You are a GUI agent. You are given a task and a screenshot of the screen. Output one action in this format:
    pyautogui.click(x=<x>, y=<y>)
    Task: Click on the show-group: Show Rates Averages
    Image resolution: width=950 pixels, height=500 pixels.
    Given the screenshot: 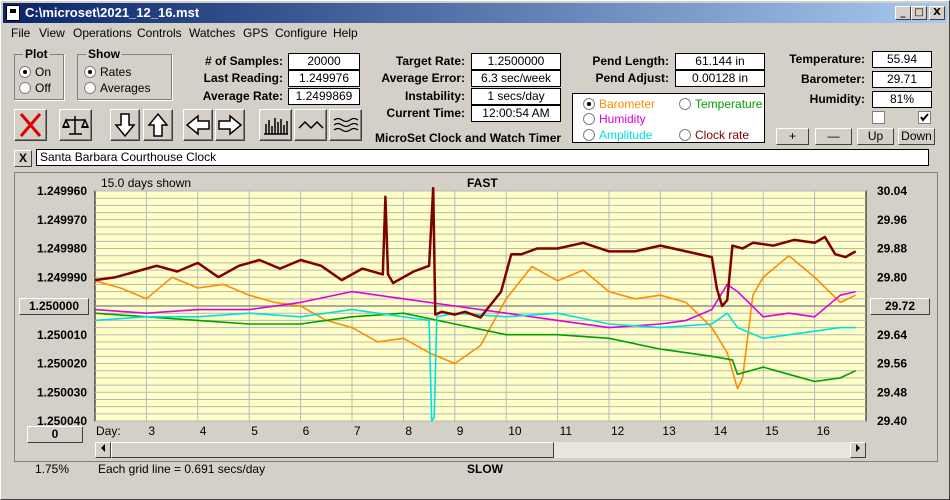 What is the action you would take?
    pyautogui.click(x=124, y=73)
    